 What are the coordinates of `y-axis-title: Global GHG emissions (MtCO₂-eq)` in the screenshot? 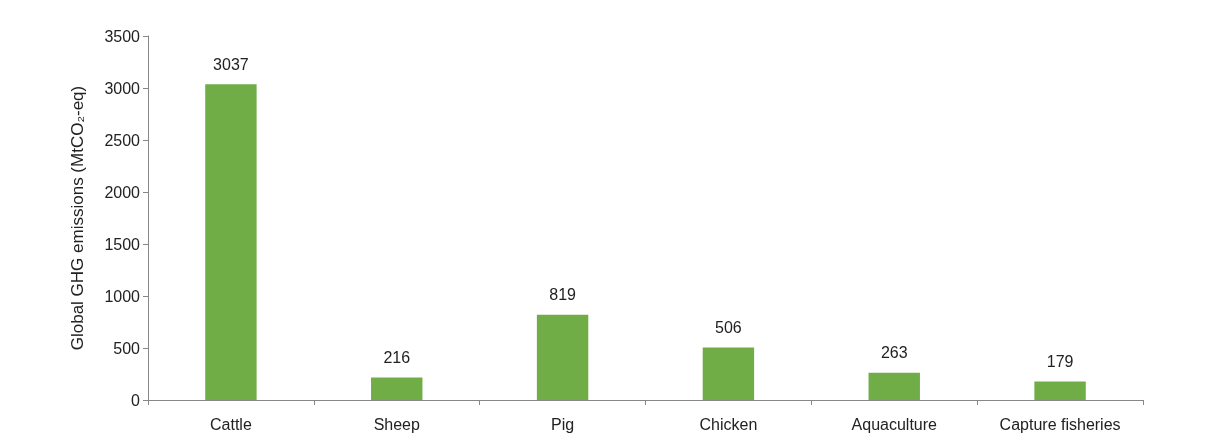 It's located at (77, 218).